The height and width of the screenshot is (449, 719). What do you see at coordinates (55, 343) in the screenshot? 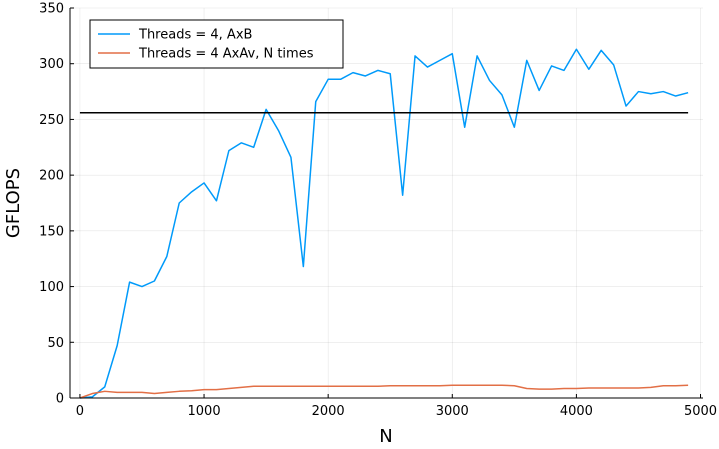
I see `y-tick-label: 50` at bounding box center [55, 343].